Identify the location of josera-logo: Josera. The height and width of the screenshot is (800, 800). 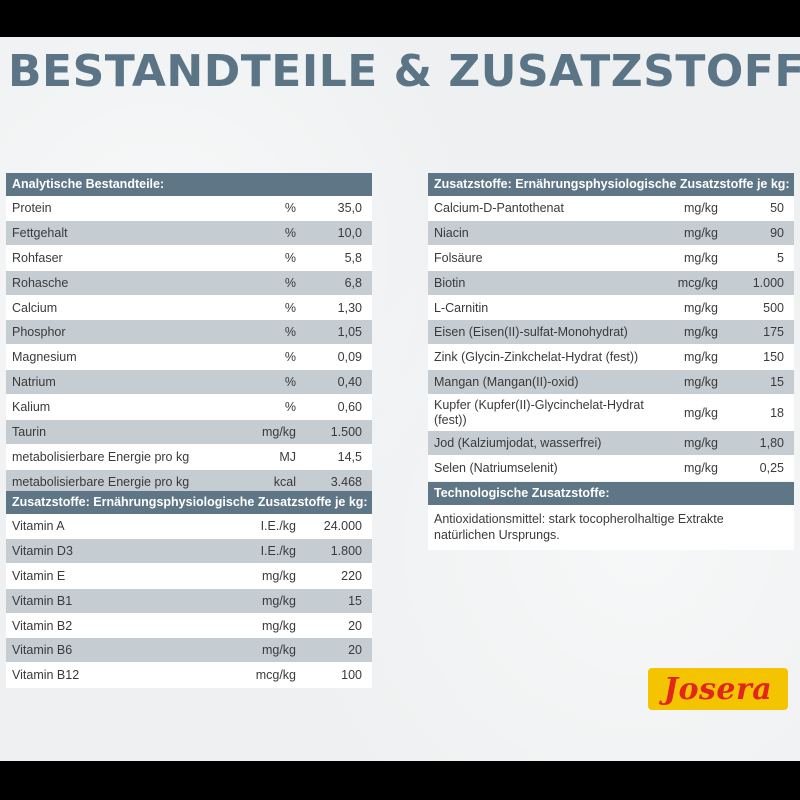
(718, 689).